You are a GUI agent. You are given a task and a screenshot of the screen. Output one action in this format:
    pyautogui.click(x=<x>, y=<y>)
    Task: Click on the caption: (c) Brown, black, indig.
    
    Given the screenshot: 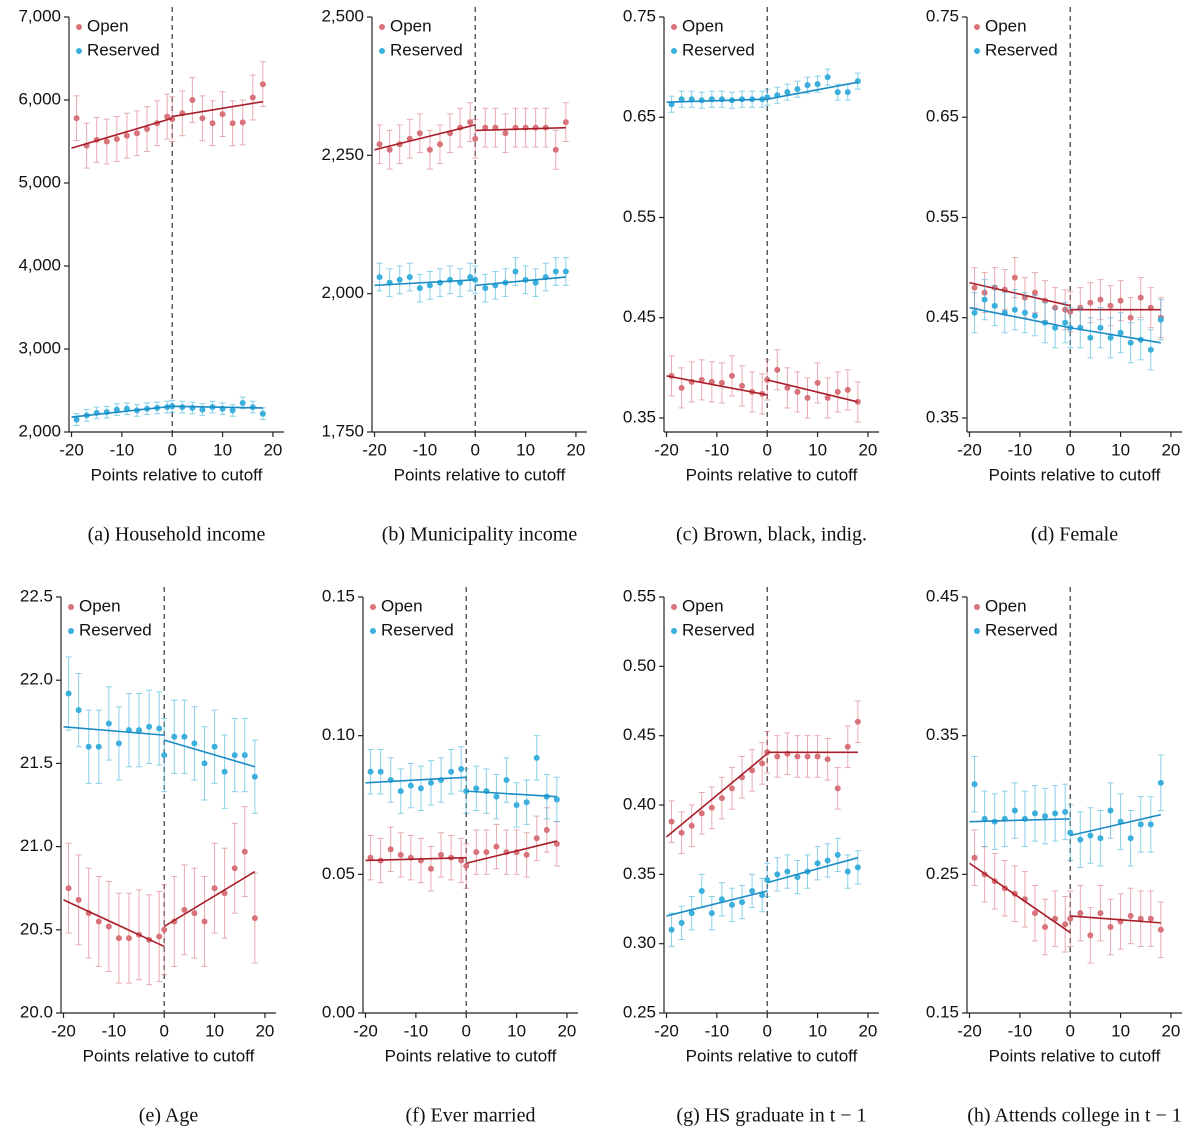 What is the action you would take?
    pyautogui.click(x=771, y=535)
    